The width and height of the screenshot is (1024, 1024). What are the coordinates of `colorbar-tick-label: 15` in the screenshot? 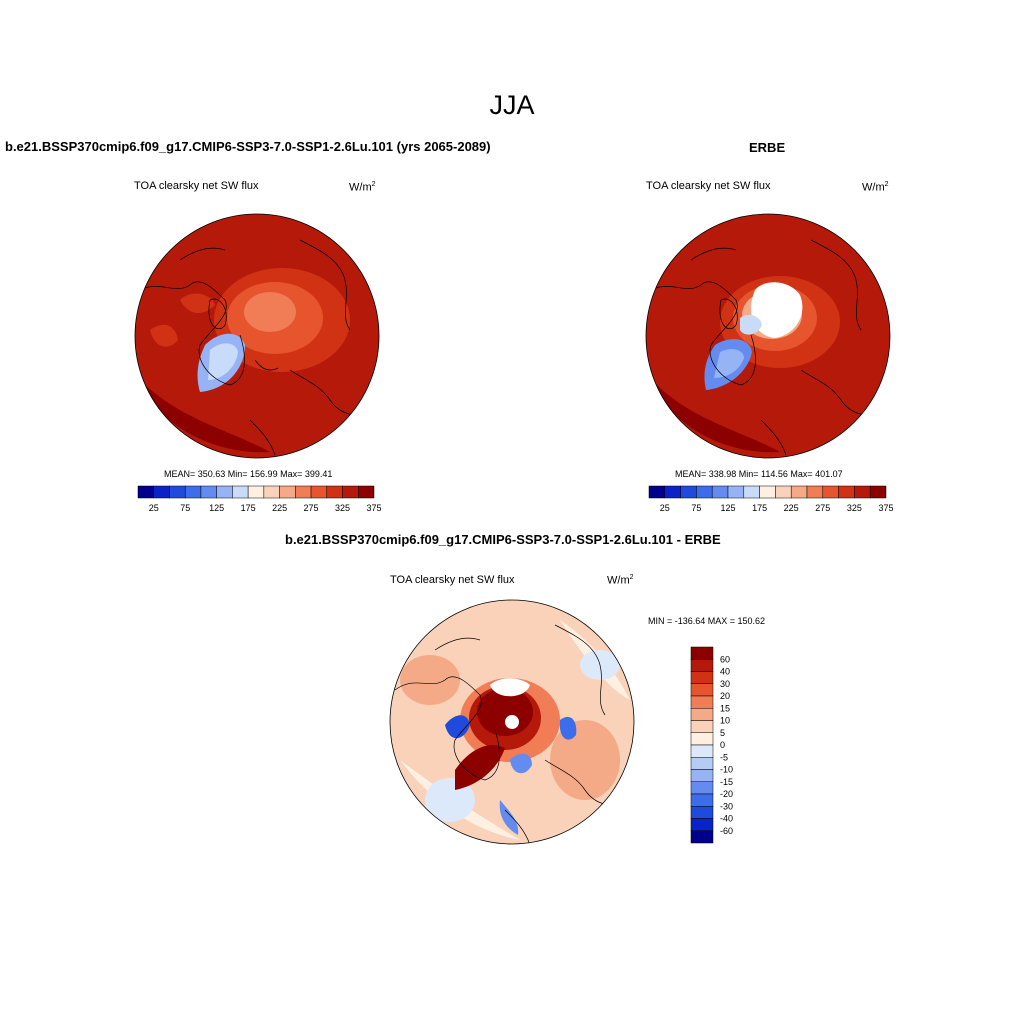 It's located at (725, 708).